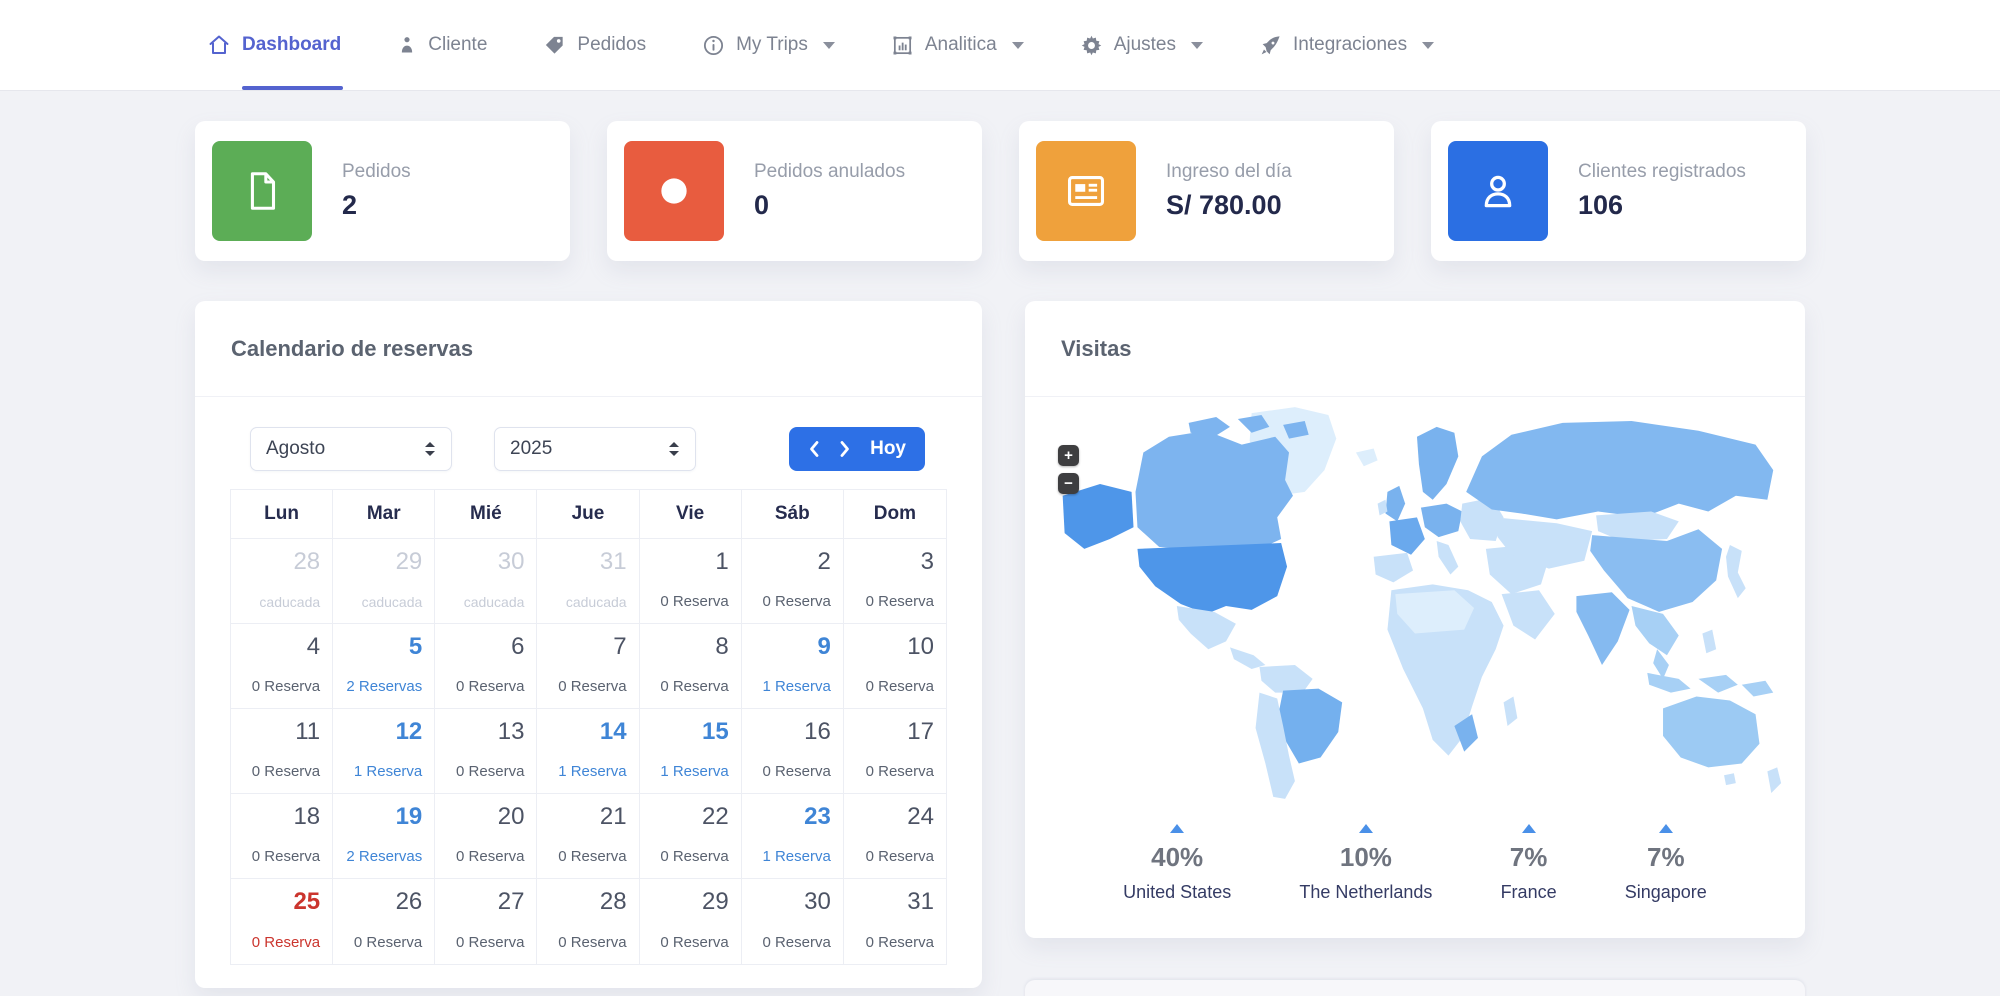 This screenshot has height=996, width=2000. What do you see at coordinates (1655, 642) in the screenshot?
I see `map-region-southeast-asia` at bounding box center [1655, 642].